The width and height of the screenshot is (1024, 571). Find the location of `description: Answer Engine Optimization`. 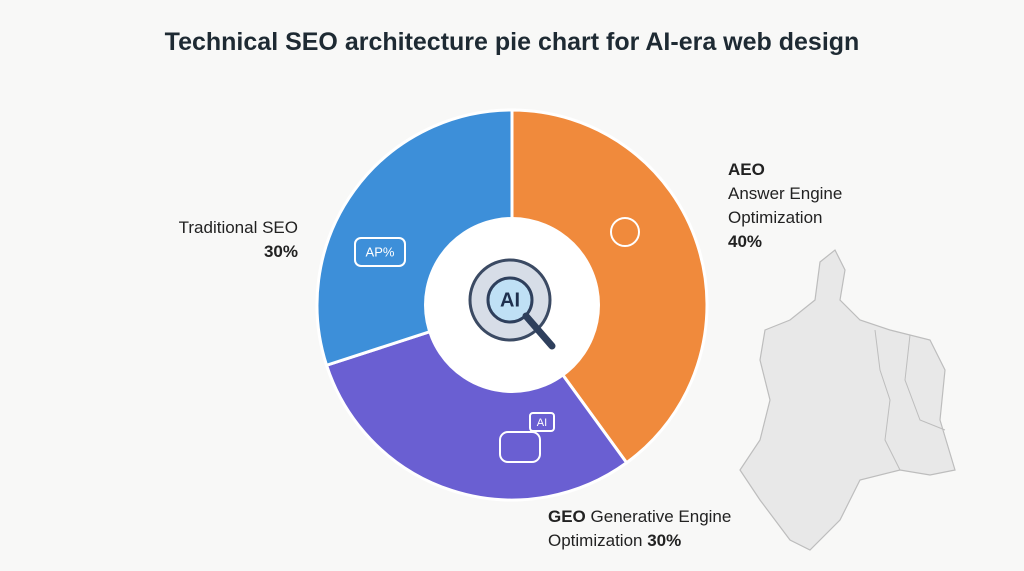

description: Answer Engine Optimization is located at coordinates (785, 205).